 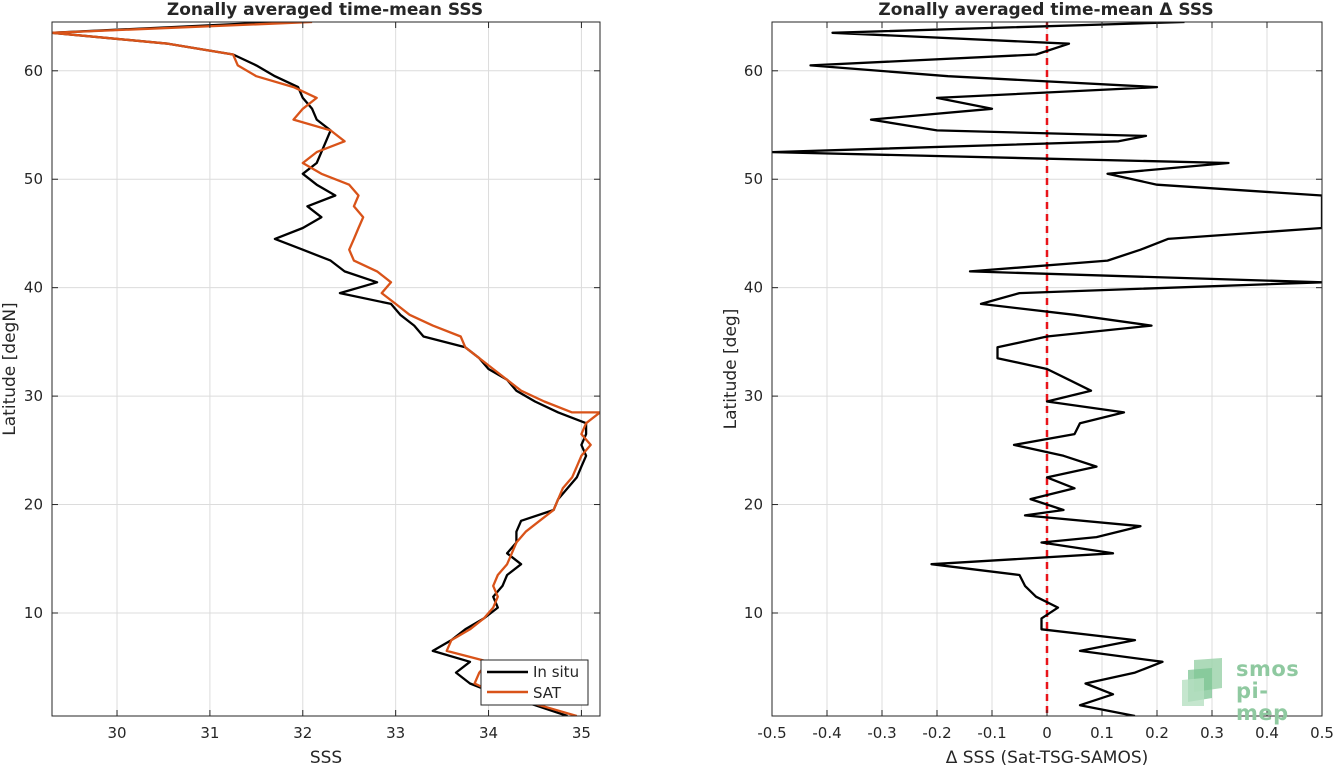 What do you see at coordinates (753, 505) in the screenshot?
I see `delta-y-tick-label: 20` at bounding box center [753, 505].